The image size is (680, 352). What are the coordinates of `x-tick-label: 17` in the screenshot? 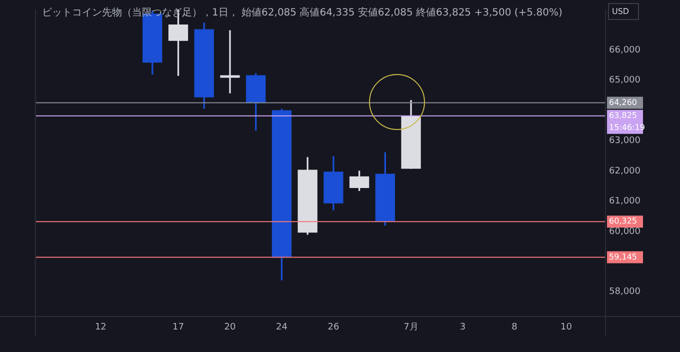 It's located at (178, 327).